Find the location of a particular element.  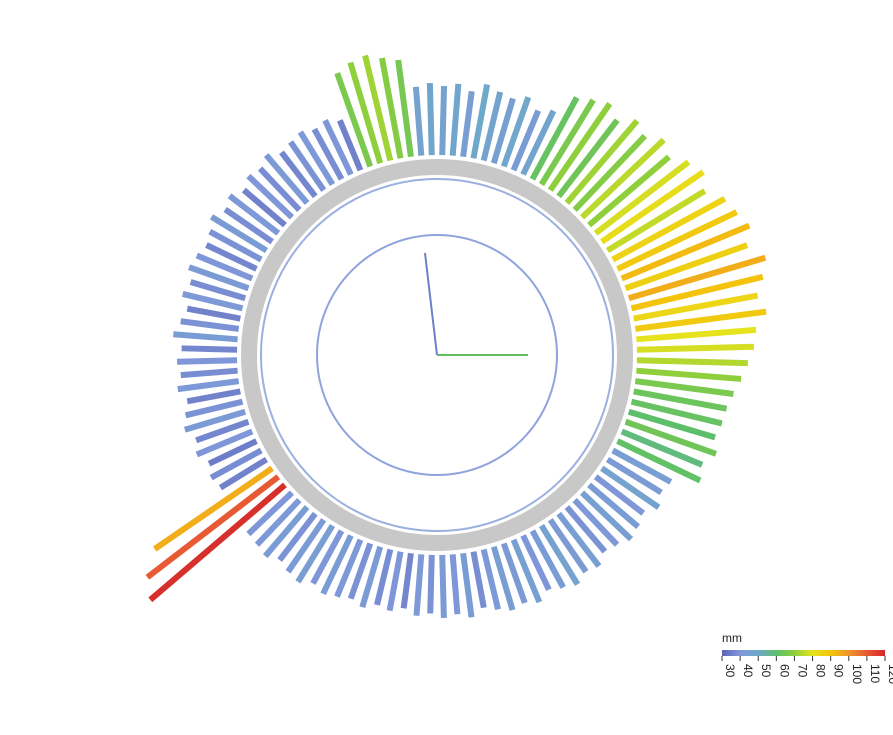

tree-ring is located at coordinates (437, 355).